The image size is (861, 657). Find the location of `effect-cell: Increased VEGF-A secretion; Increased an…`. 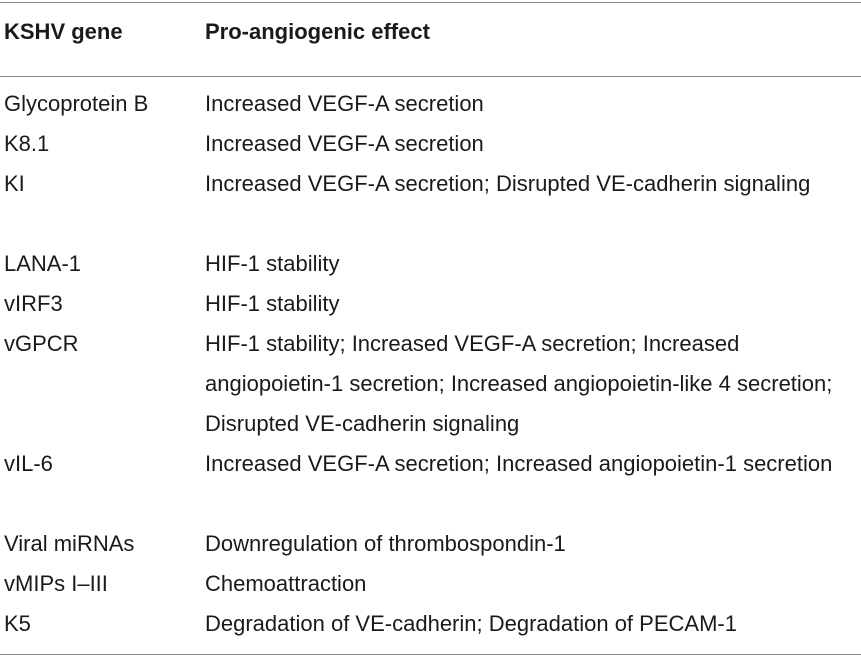

effect-cell: Increased VEGF-A secretion; Increased an… is located at coordinates (519, 463).